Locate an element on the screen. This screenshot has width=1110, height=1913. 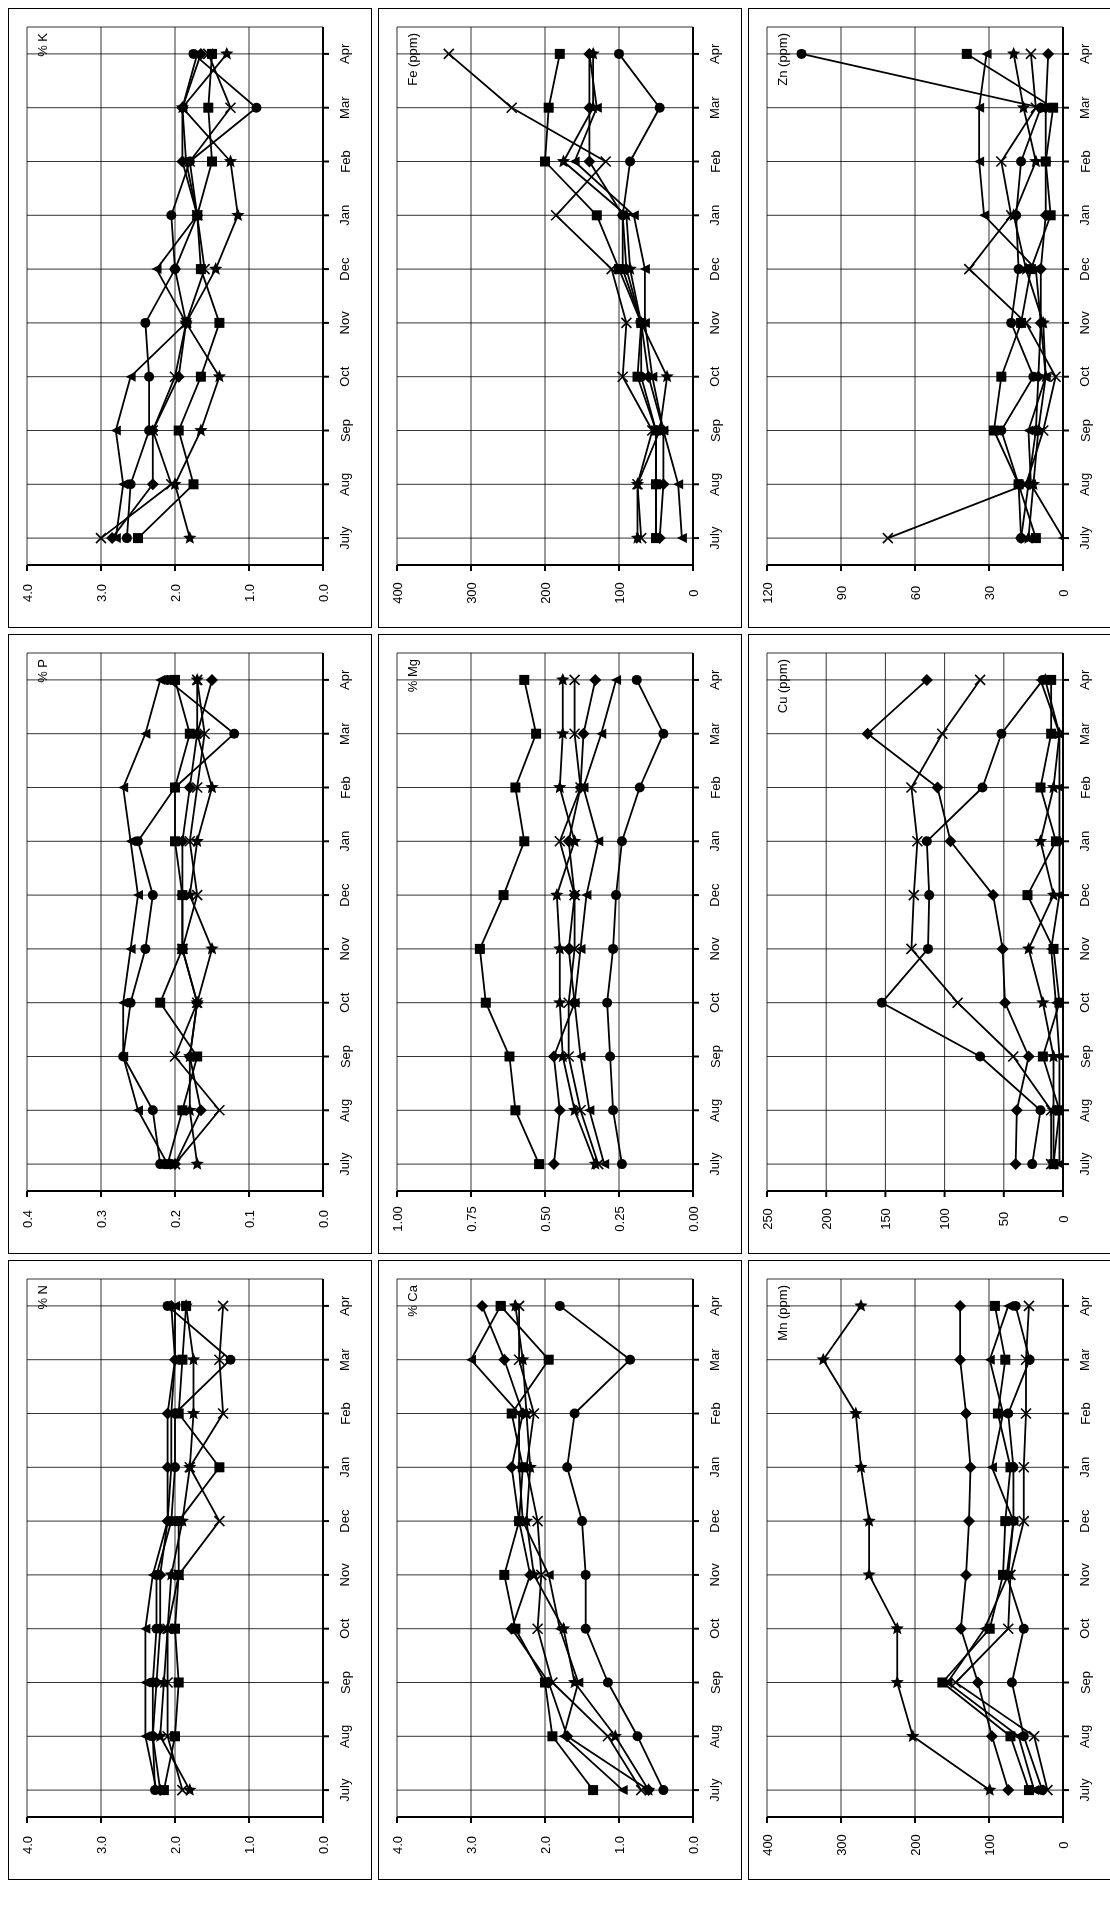
text: Fe (ppm) is located at coordinates (412, 59).